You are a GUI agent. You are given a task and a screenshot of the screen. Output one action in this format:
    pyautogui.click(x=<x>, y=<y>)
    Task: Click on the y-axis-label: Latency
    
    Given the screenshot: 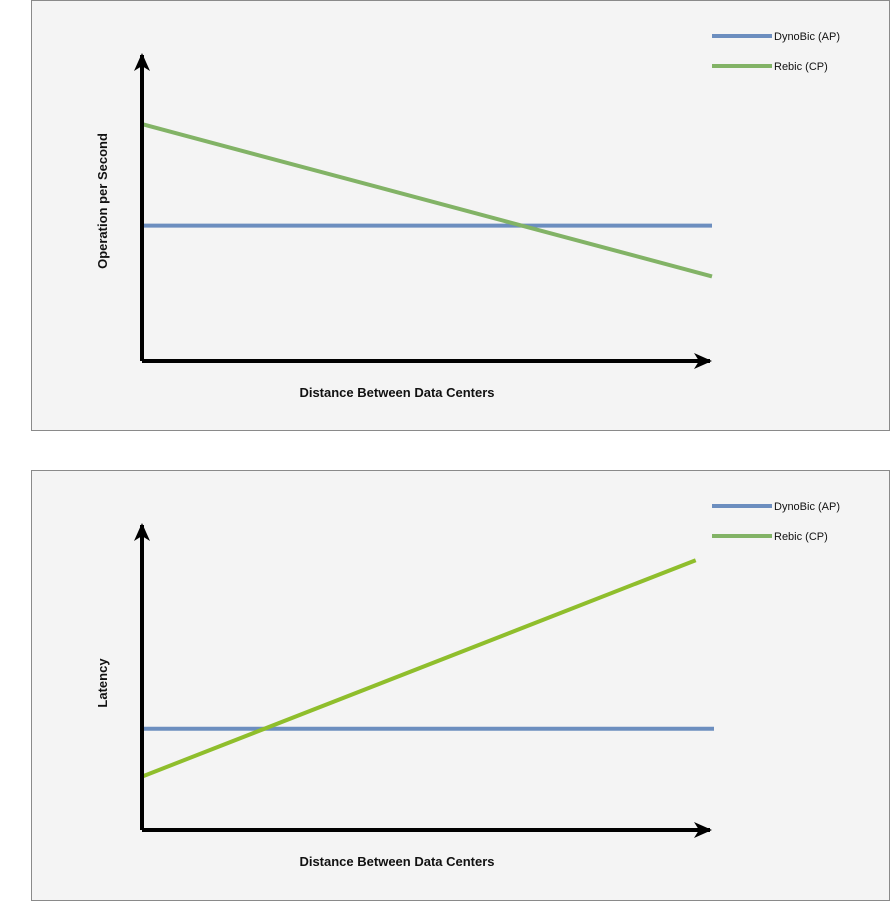 What is the action you would take?
    pyautogui.click(x=102, y=683)
    